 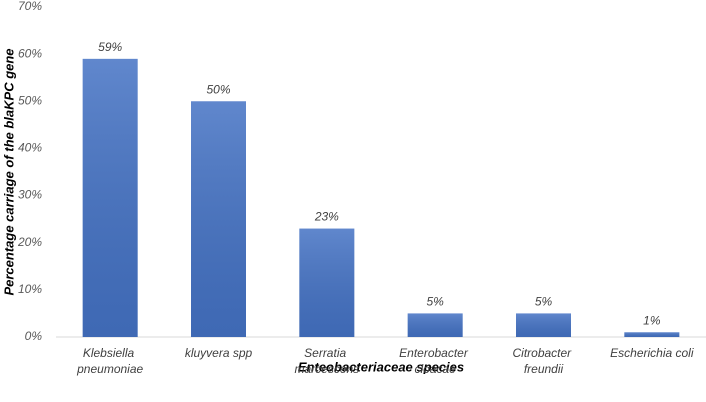 I want to click on value-label: 50%, so click(x=218, y=89).